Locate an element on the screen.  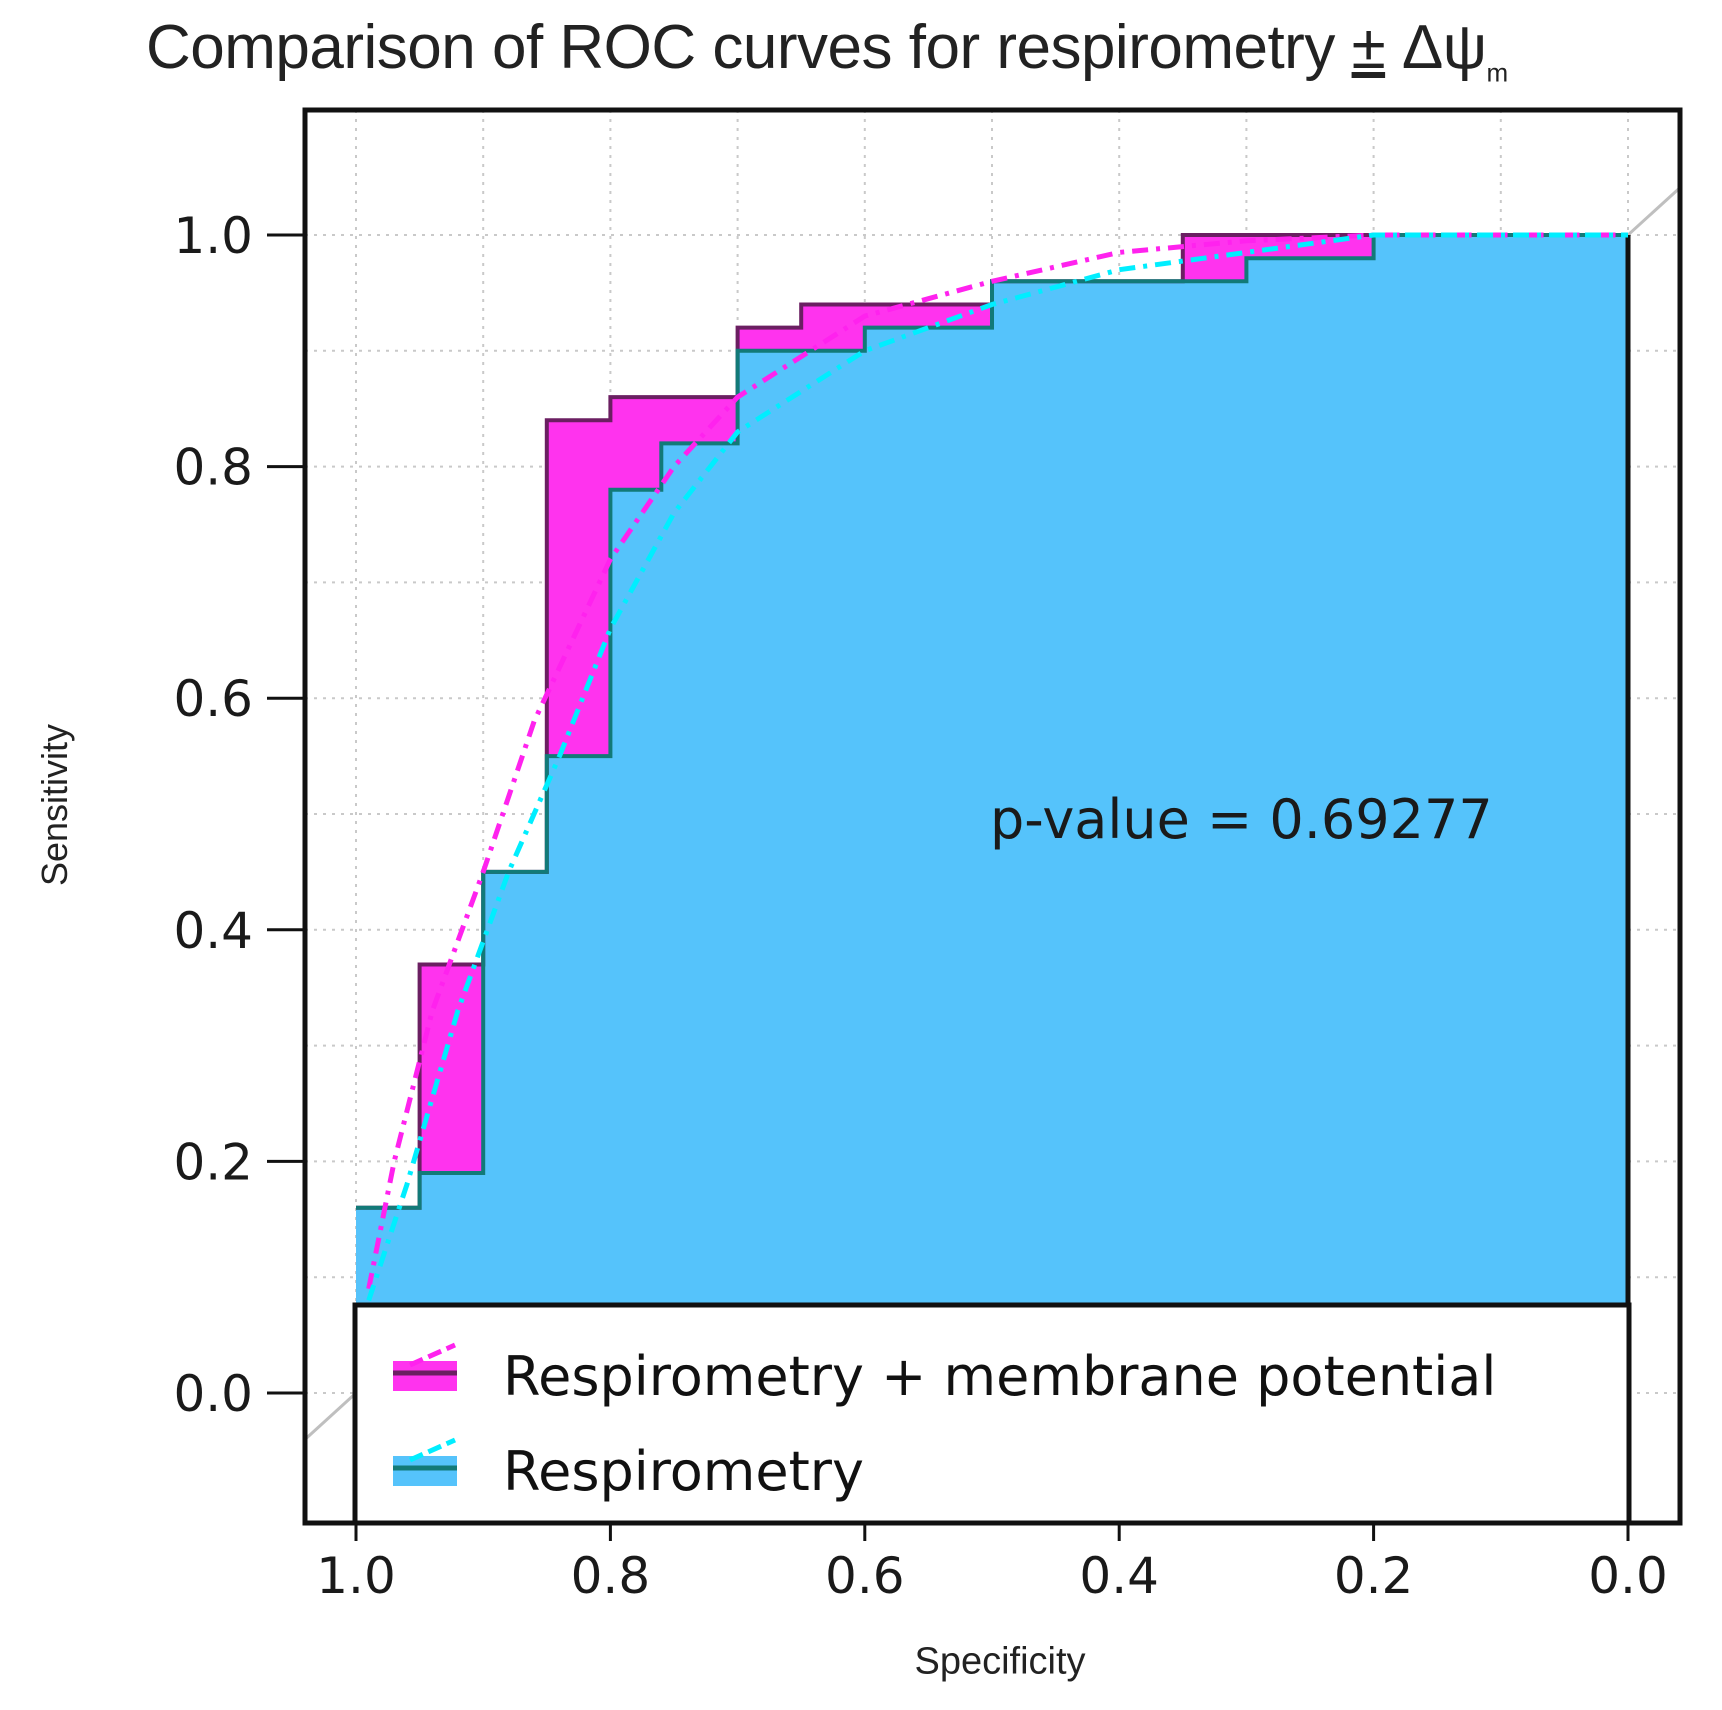
legend-entry: Respirometry + membrane potential is located at coordinates (944, 1375).